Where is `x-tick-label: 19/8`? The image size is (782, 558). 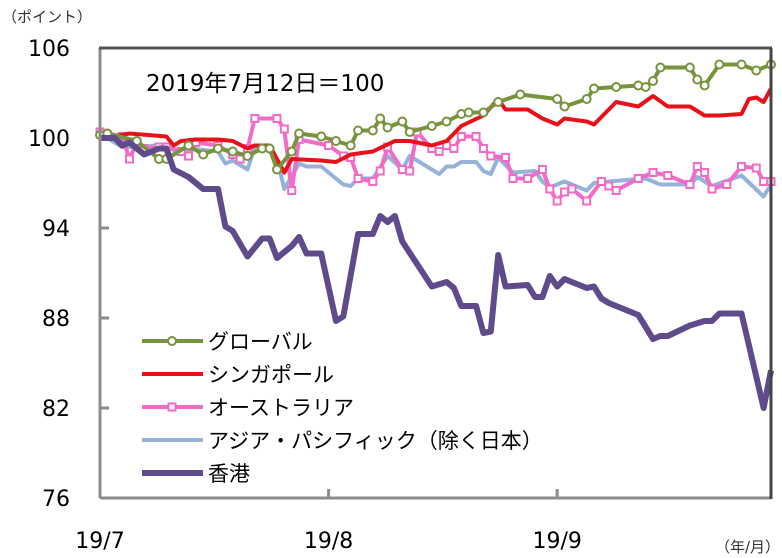 x-tick-label: 19/8 is located at coordinates (328, 541).